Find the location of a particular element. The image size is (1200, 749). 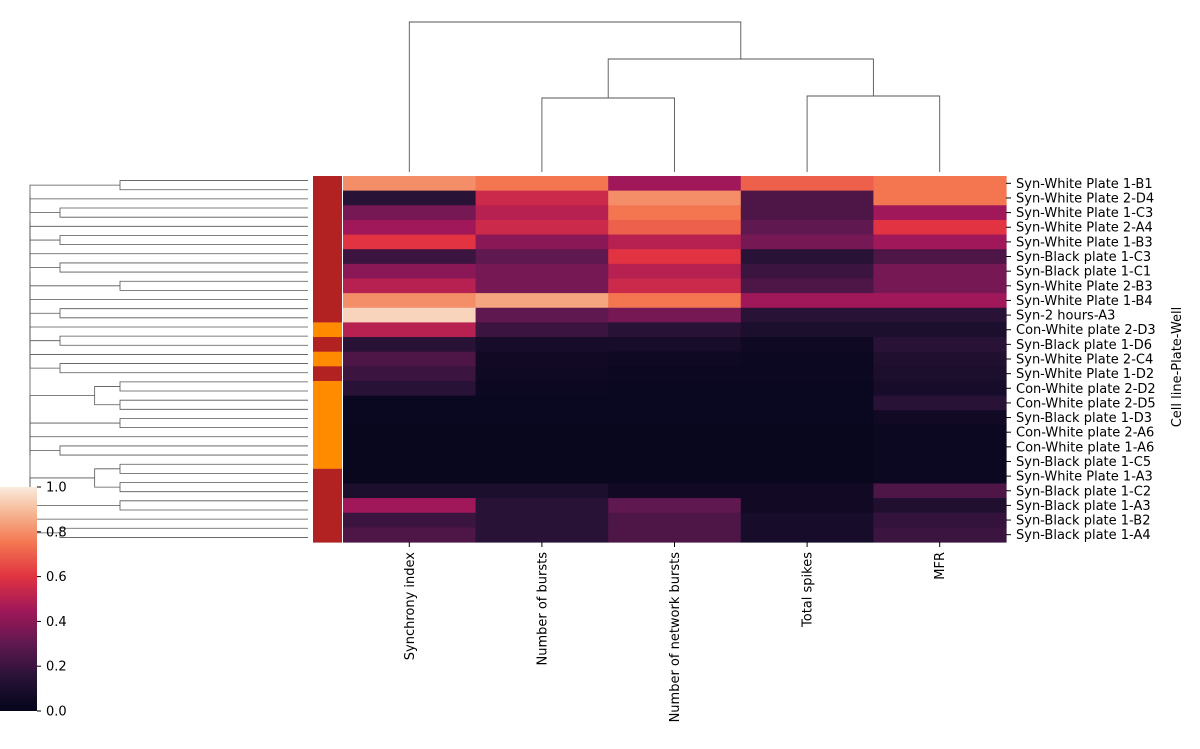

row-label: Syn-Black plate 1-D3 is located at coordinates (1084, 418).